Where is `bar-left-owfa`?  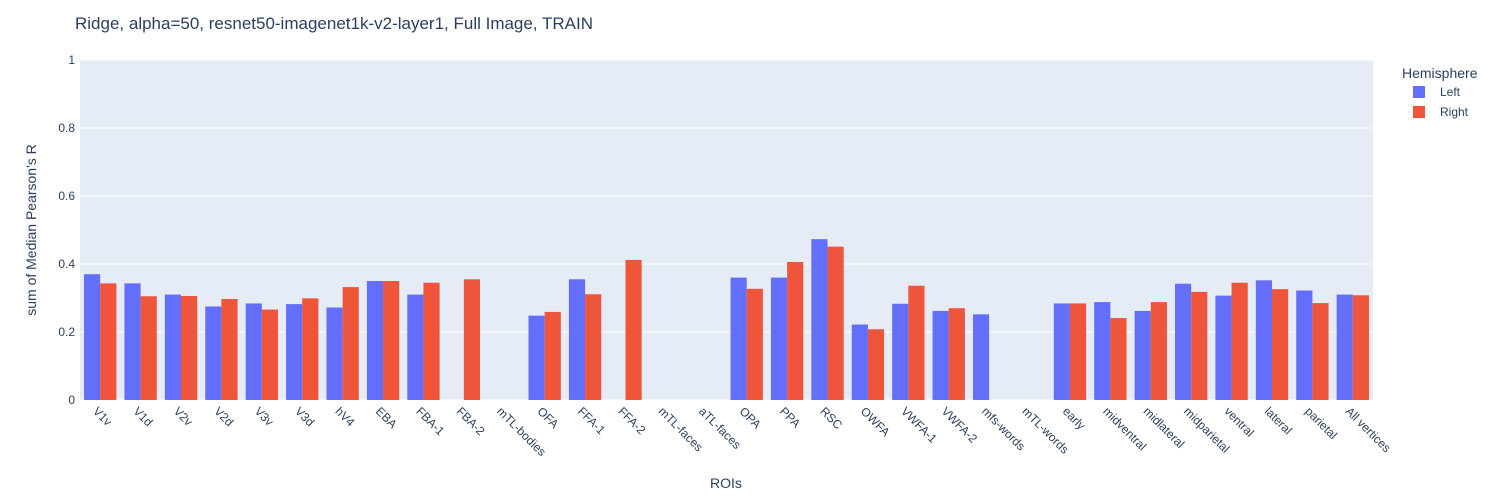 bar-left-owfa is located at coordinates (859, 362).